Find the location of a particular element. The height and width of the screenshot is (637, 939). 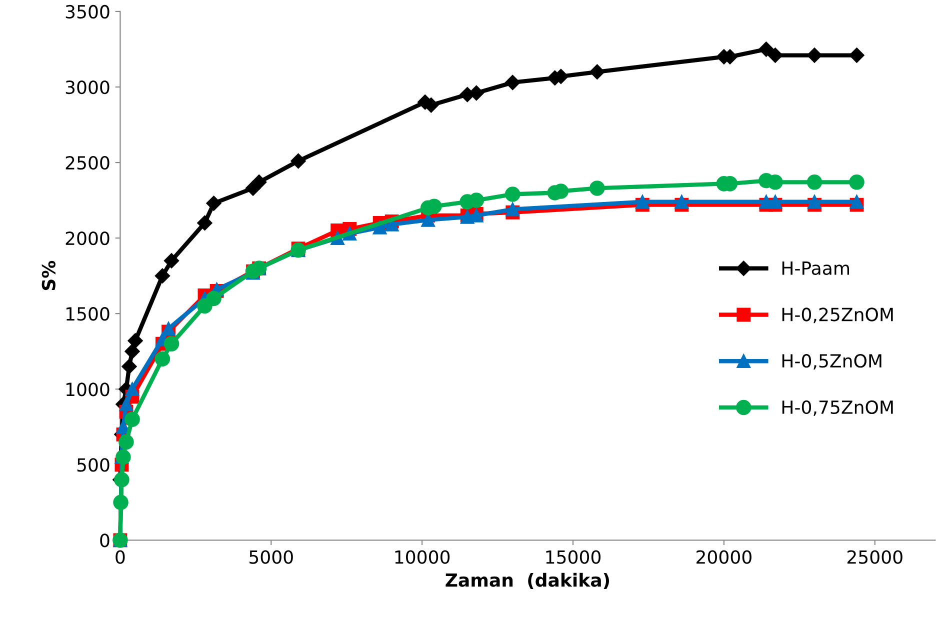

x-tick-label: 10000 is located at coordinates (422, 557).